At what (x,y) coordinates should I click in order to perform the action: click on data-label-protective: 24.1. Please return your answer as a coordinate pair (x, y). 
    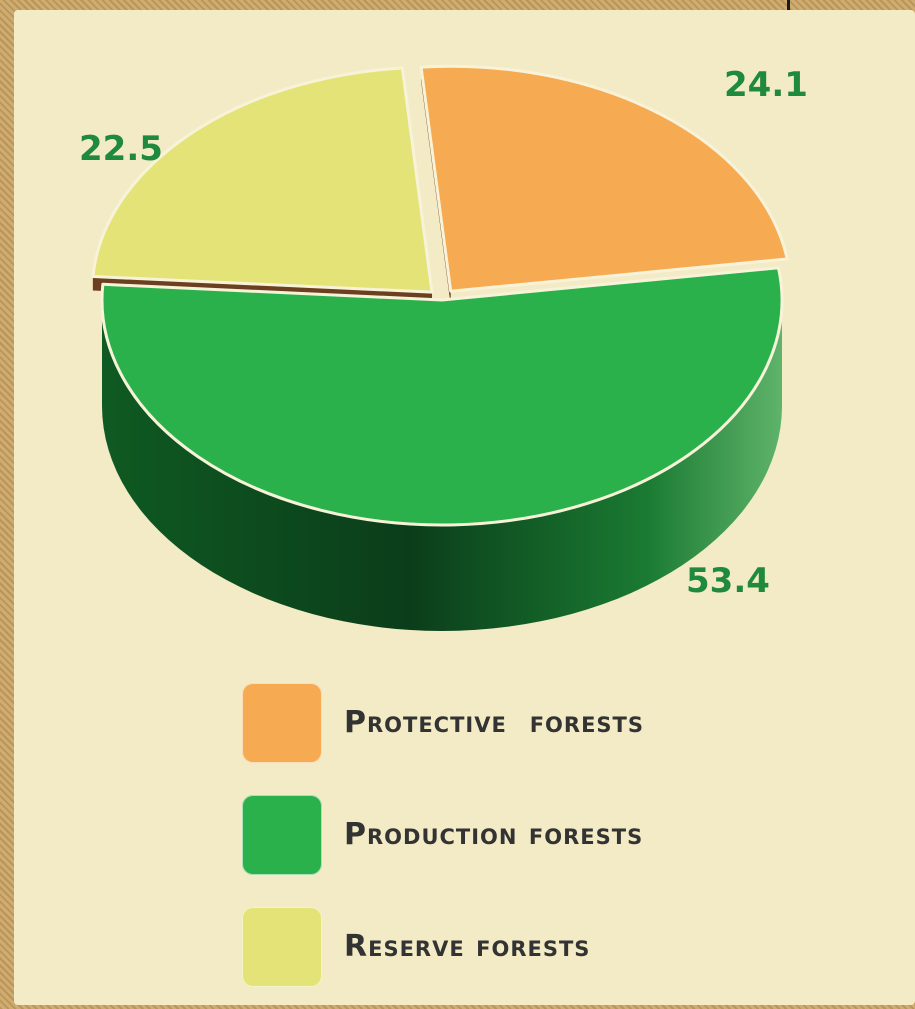
    Looking at the image, I should click on (766, 85).